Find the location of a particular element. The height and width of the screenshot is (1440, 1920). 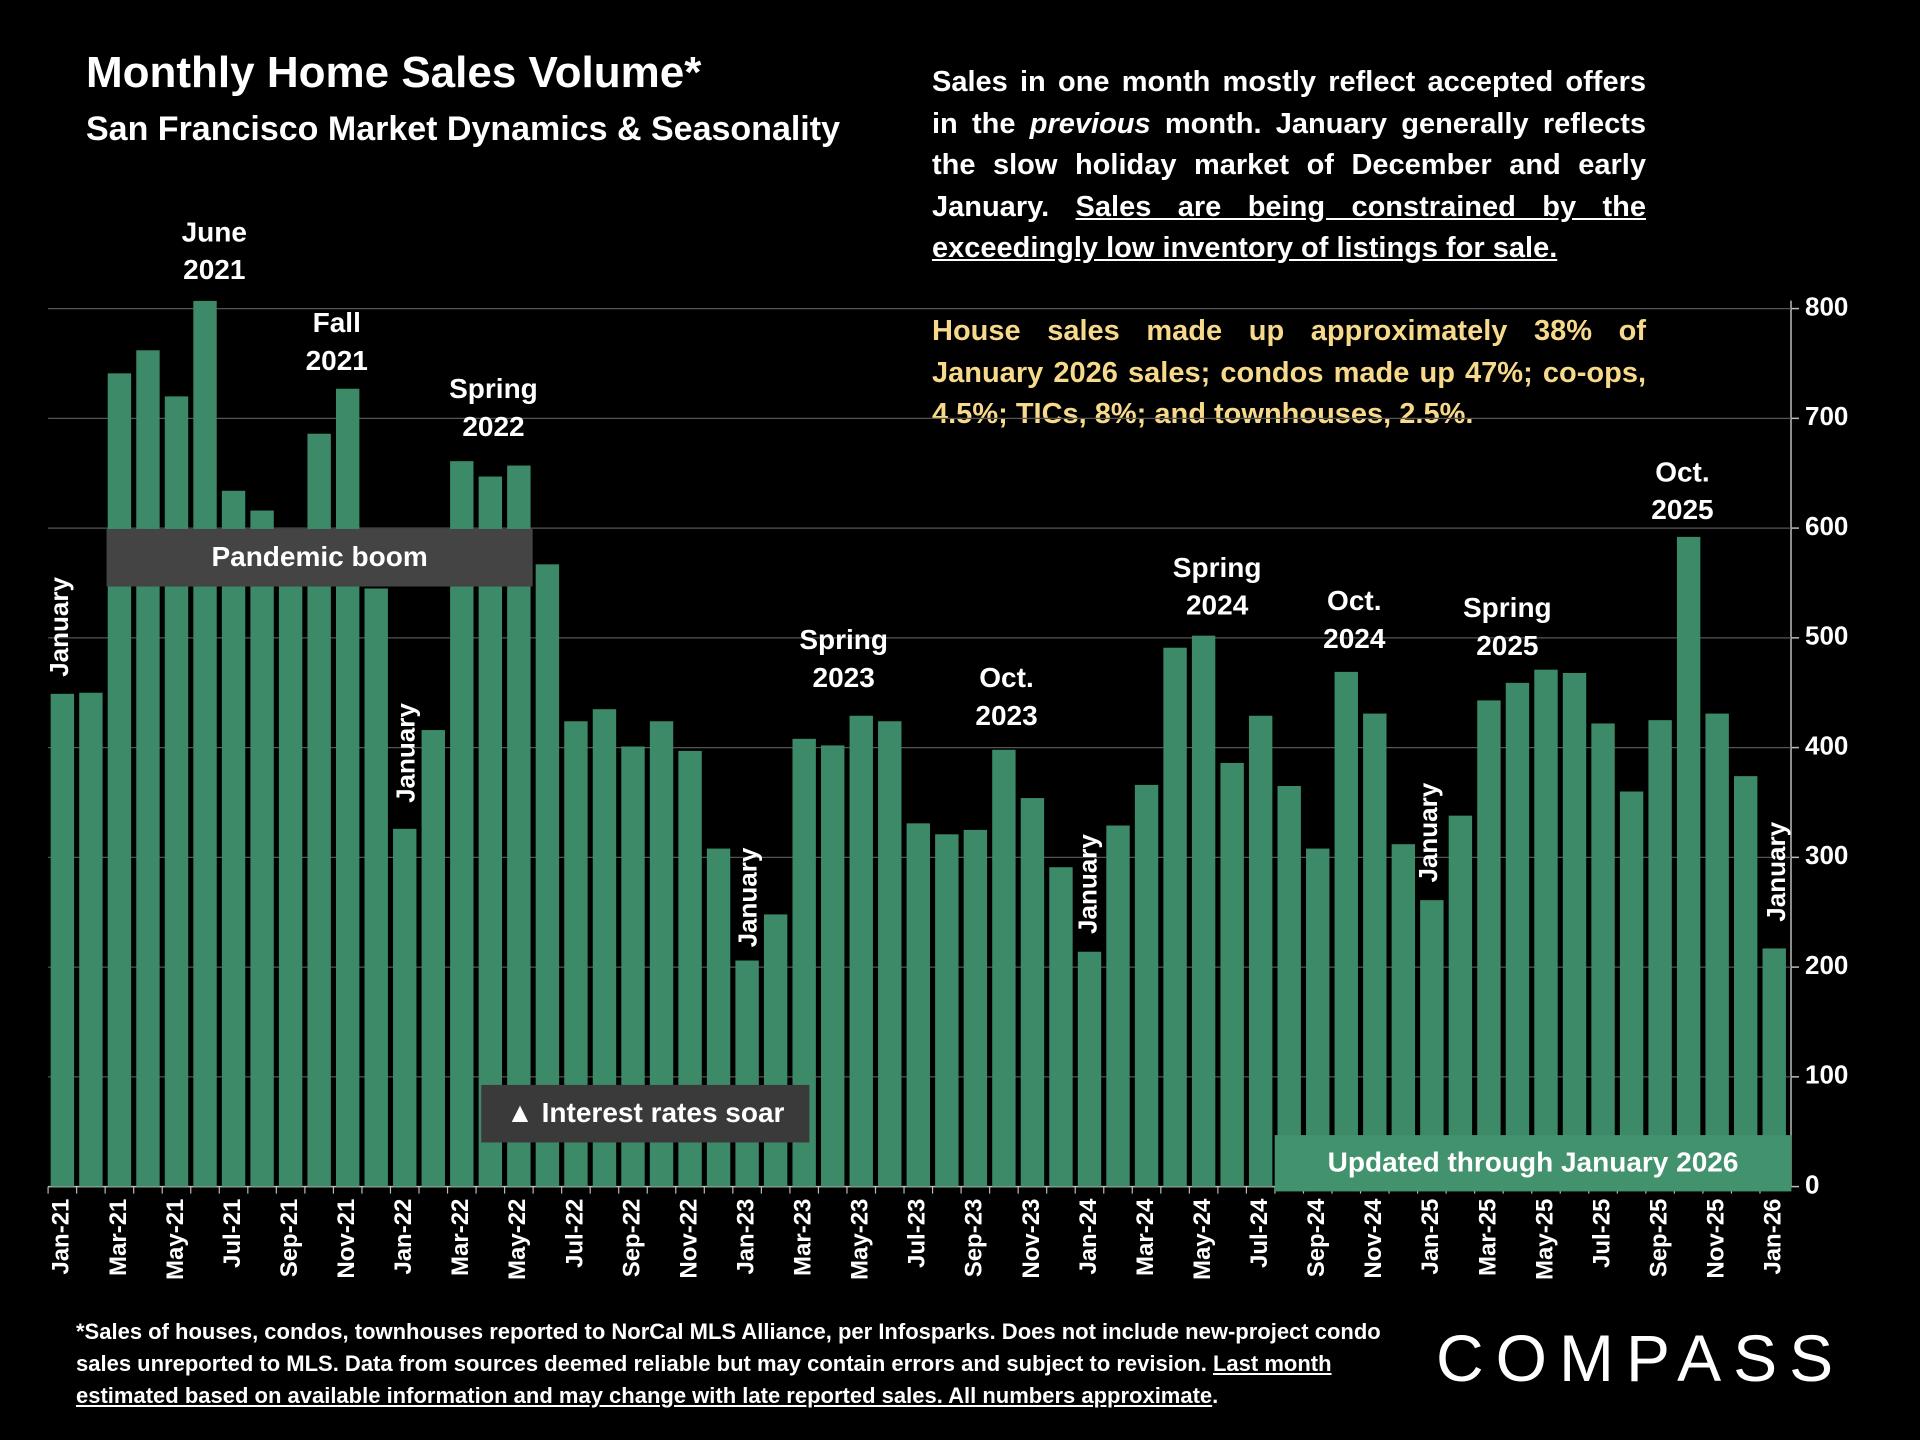

x-tick-label: Jan-22 is located at coordinates (403, 1237).